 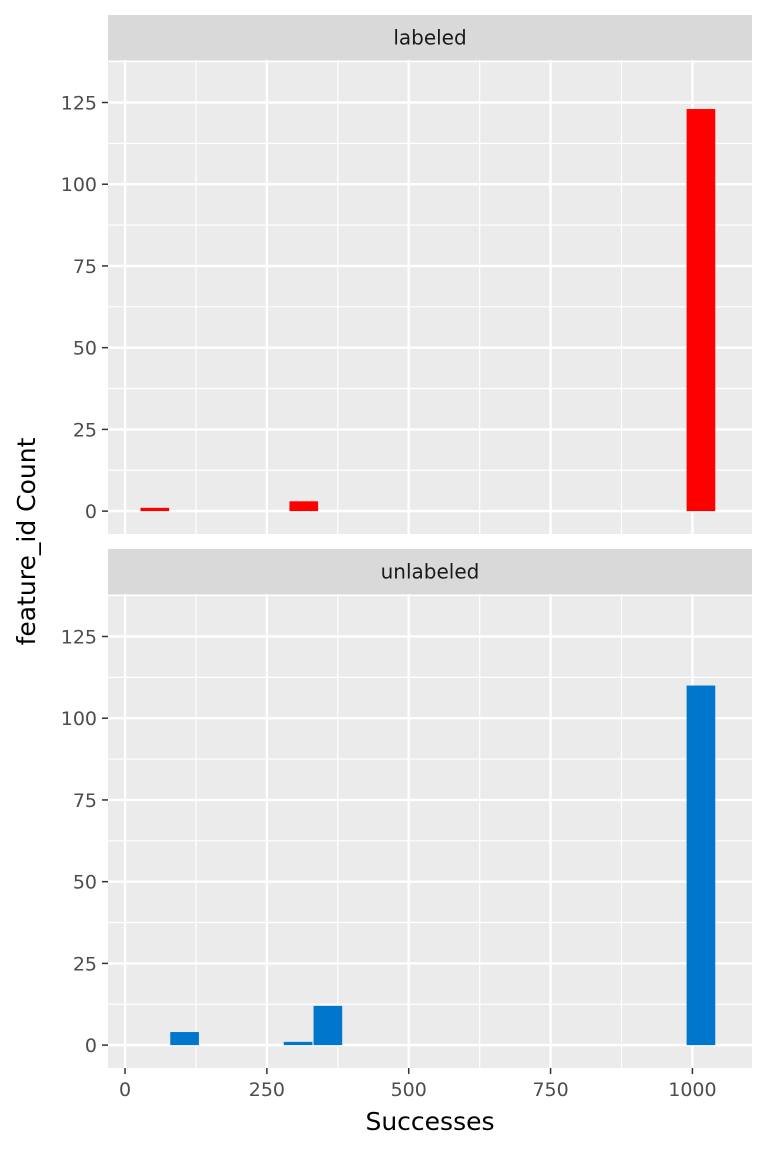 What do you see at coordinates (692, 1090) in the screenshot?
I see `x-tick-label: 1000` at bounding box center [692, 1090].